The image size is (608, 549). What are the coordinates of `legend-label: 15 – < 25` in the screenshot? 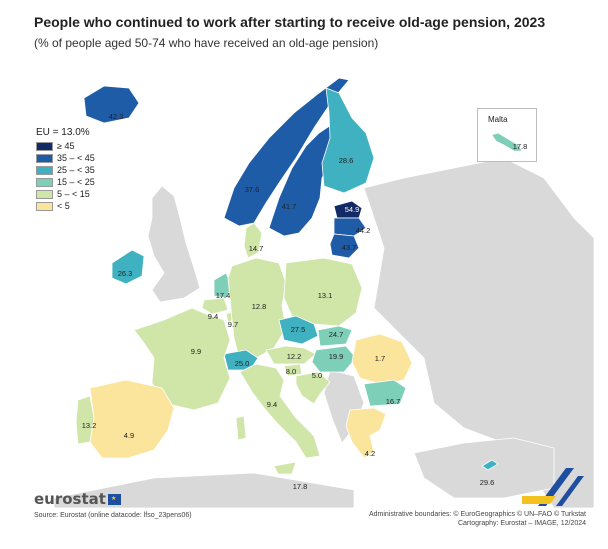 It's located at (76, 182).